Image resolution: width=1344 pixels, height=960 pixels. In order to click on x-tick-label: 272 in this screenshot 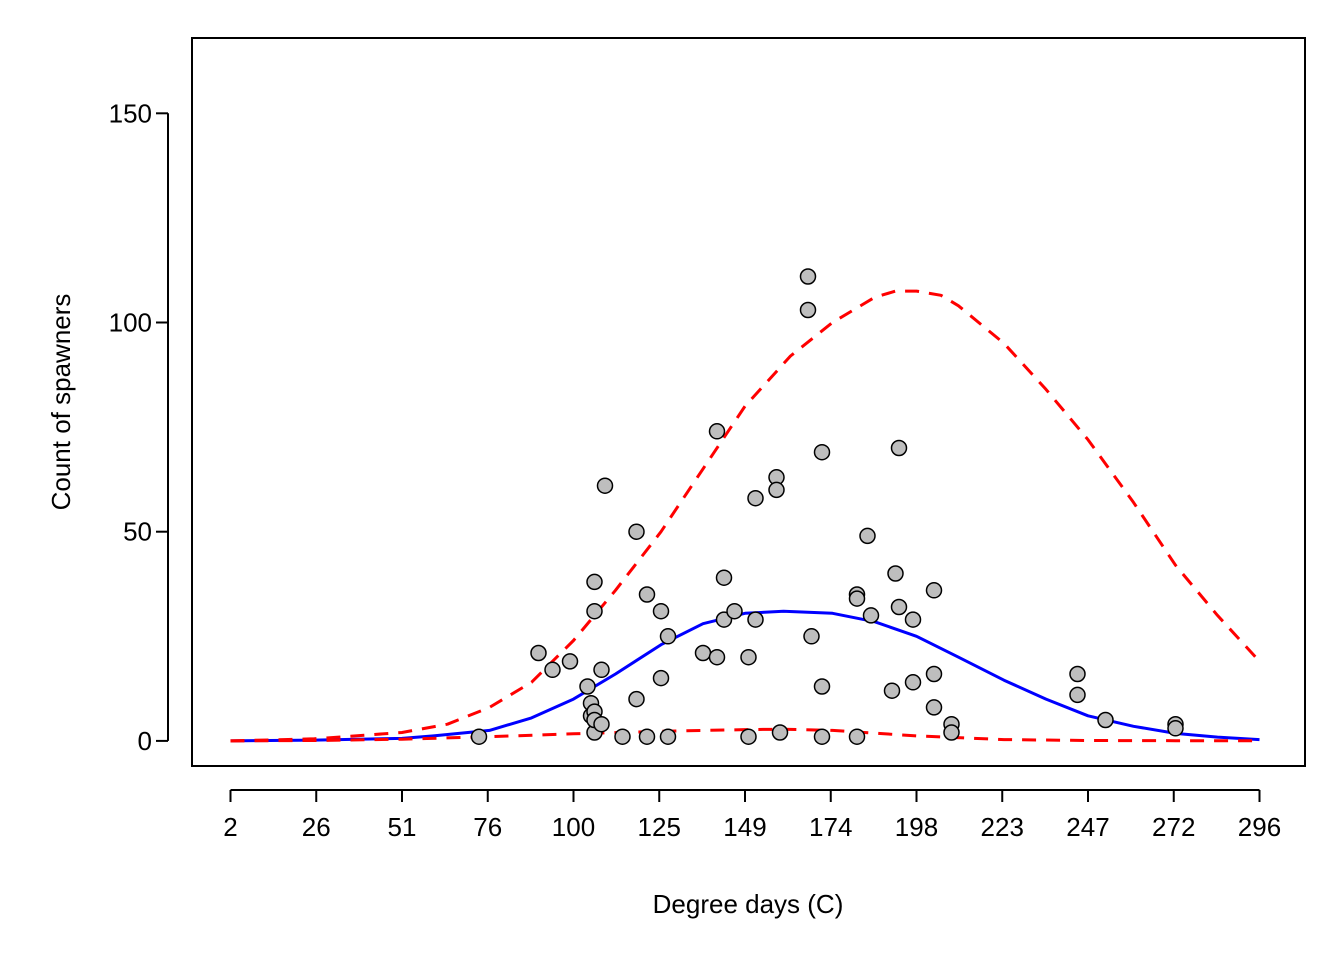, I will do `click(1173, 827)`.